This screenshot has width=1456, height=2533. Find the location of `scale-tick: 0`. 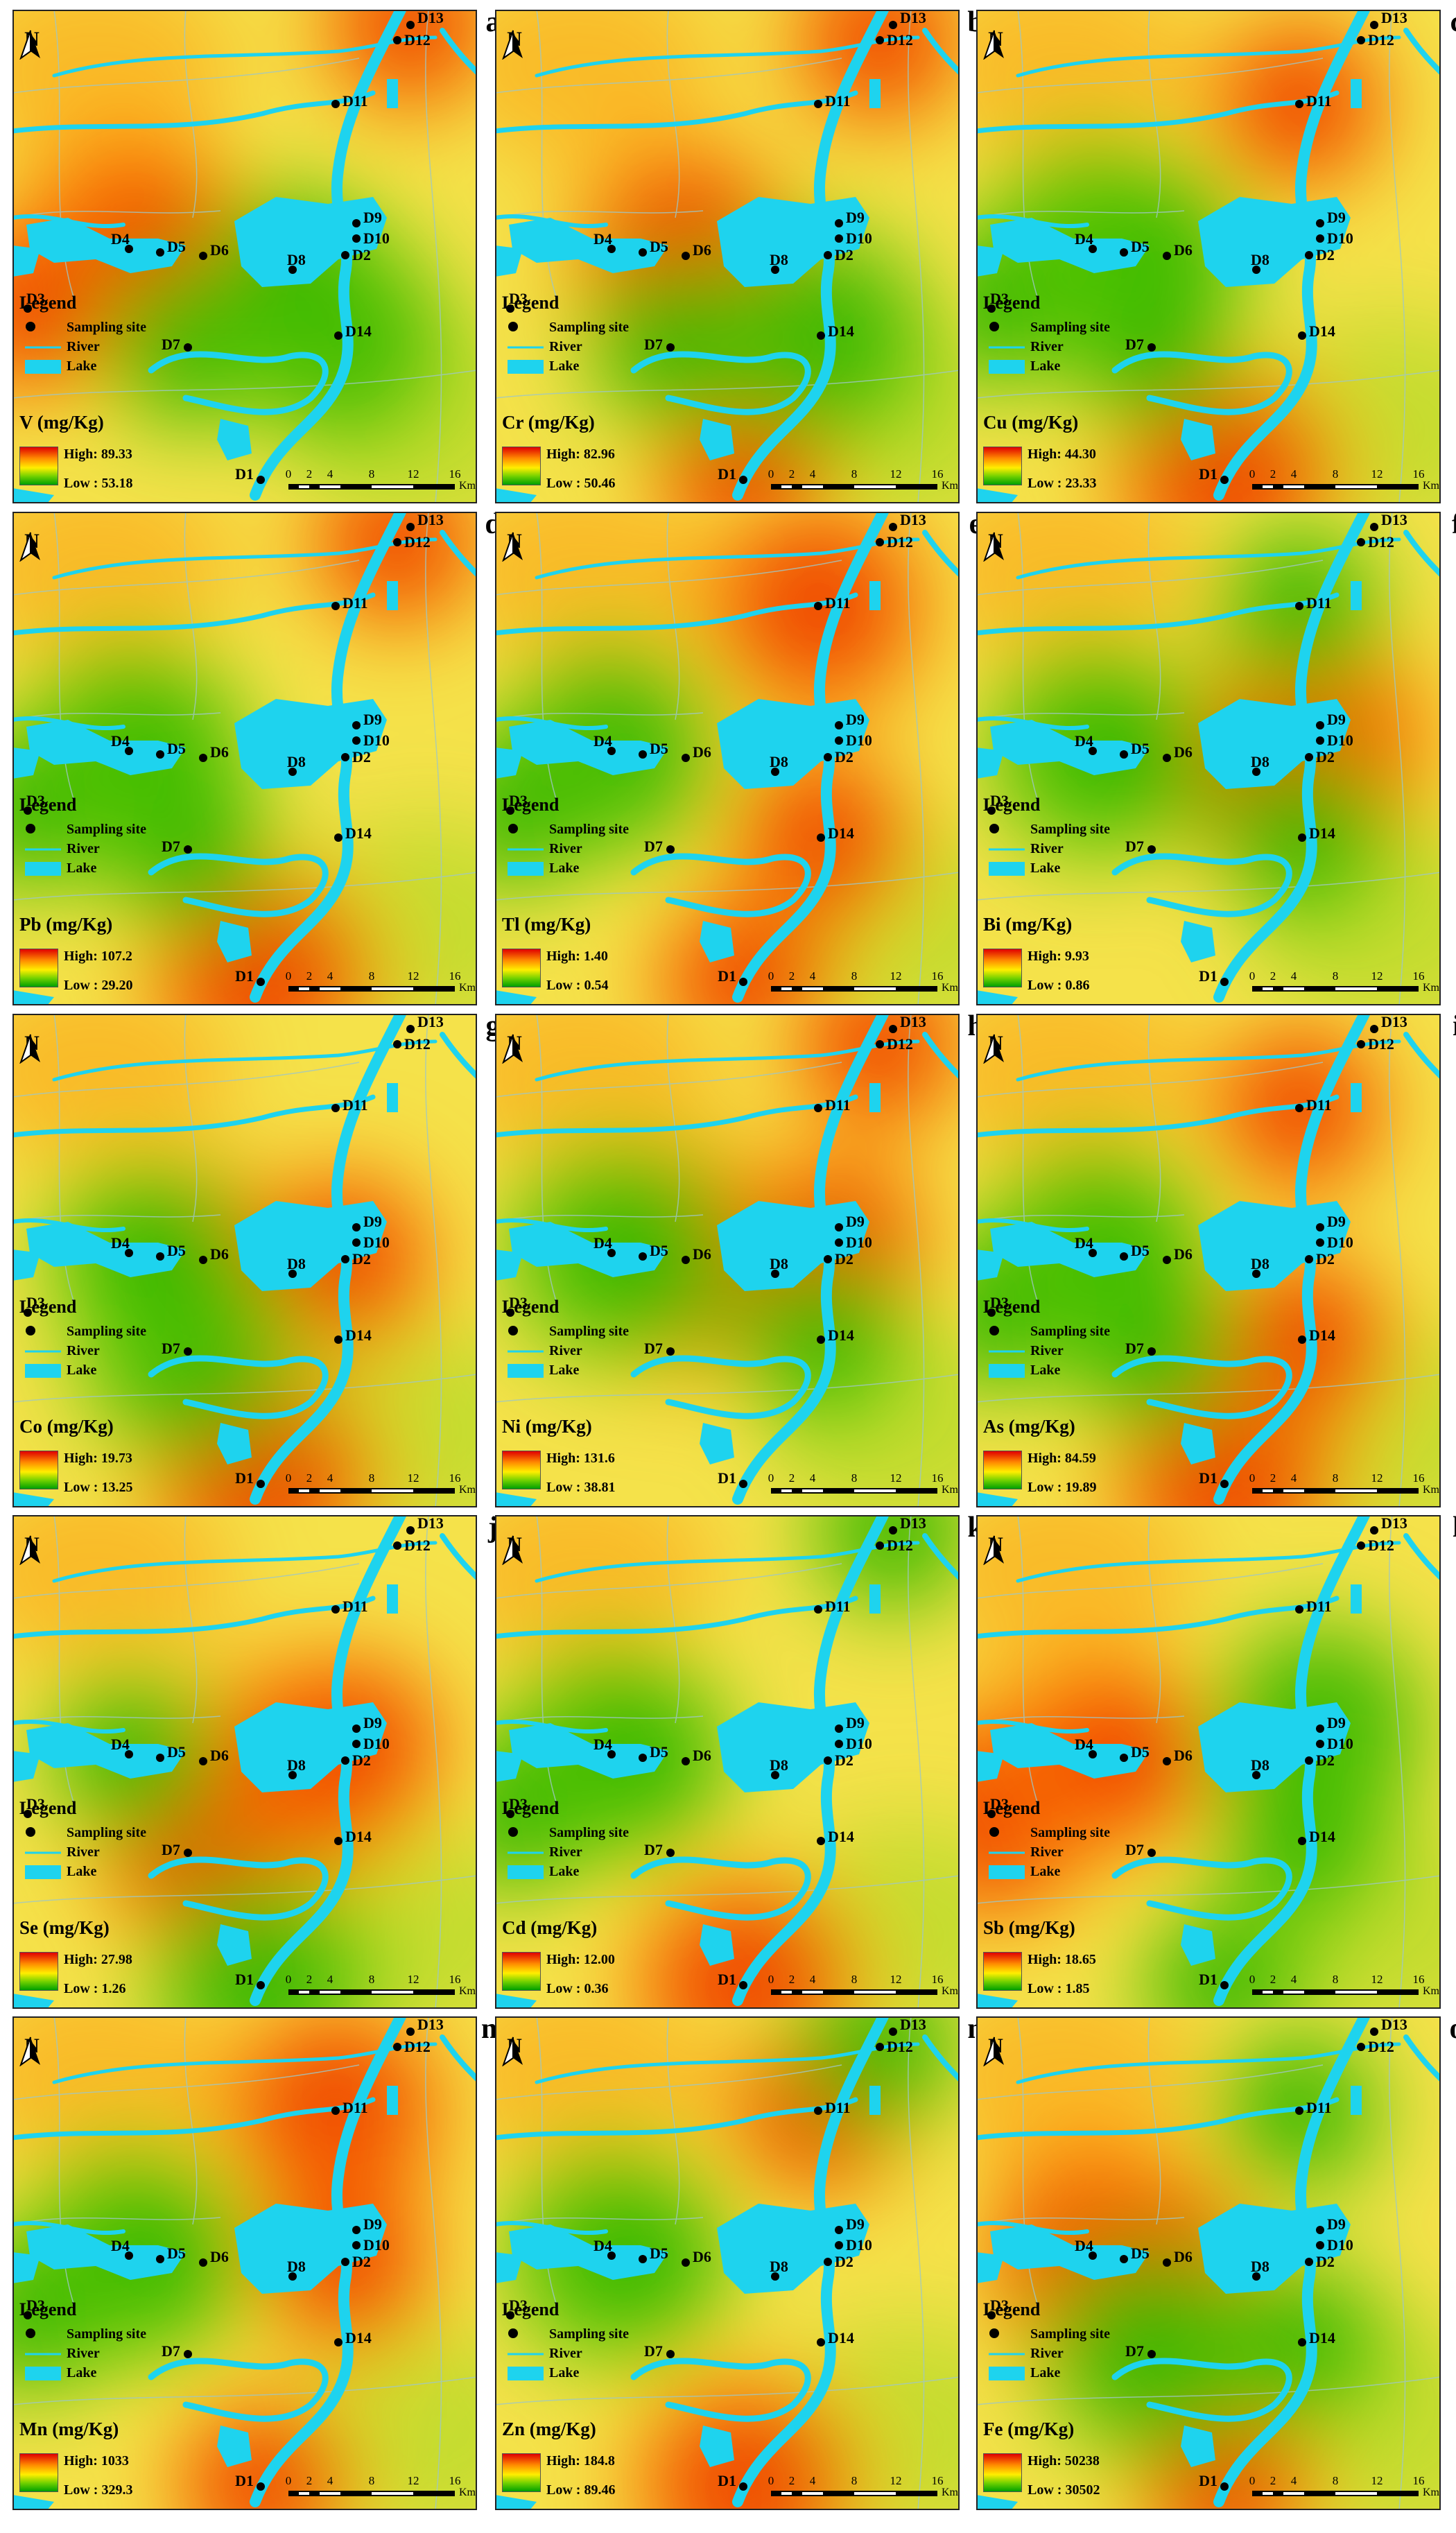

scale-tick: 0 is located at coordinates (288, 2480).